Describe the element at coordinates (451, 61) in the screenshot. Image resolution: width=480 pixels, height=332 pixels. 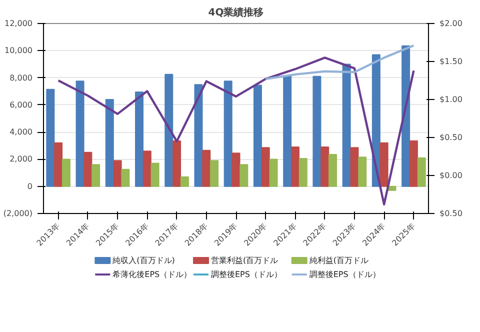
I see `y2-tick-label: $1.50` at that location.